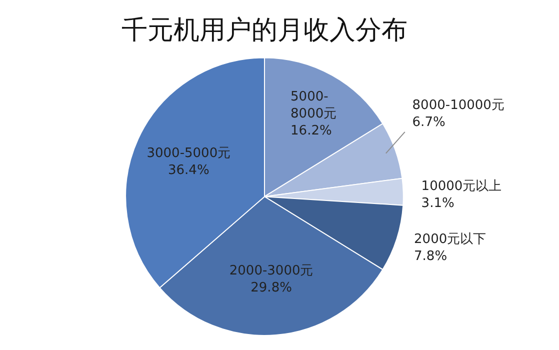  What do you see at coordinates (265, 30) in the screenshot?
I see `chart-title: 千元机用户的月收入分布` at bounding box center [265, 30].